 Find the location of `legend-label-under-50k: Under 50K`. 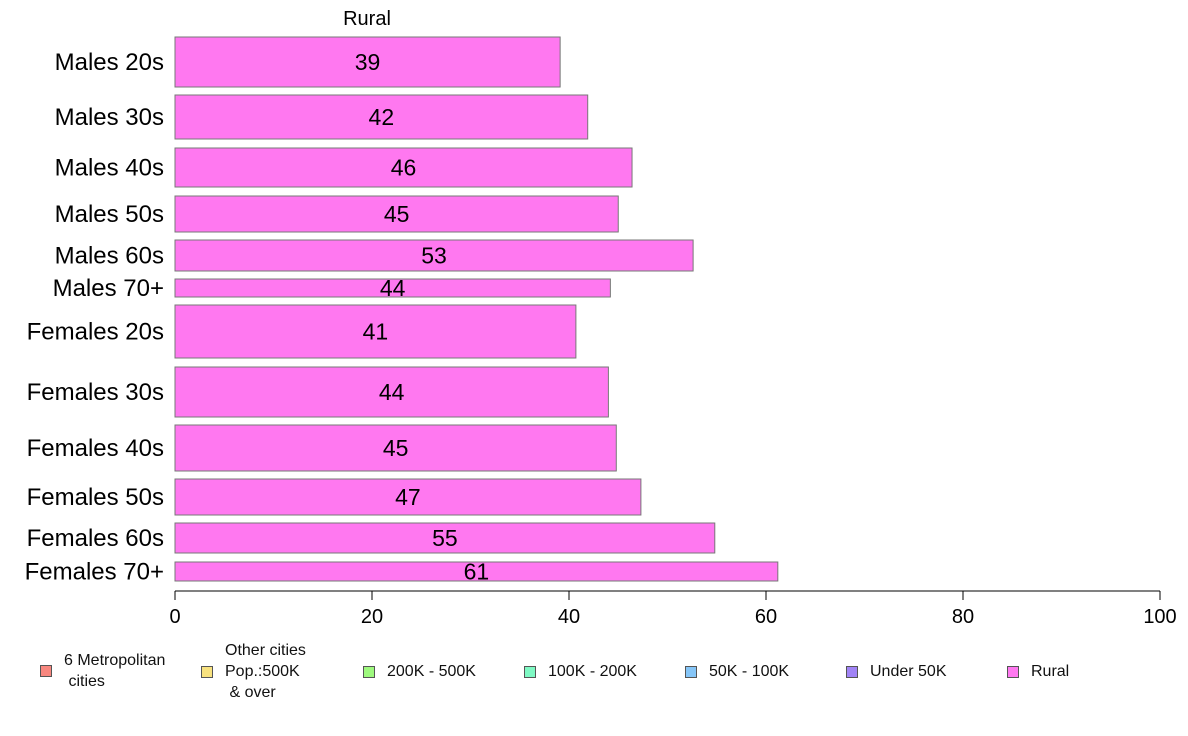

legend-label-under-50k: Under 50K is located at coordinates (908, 671).